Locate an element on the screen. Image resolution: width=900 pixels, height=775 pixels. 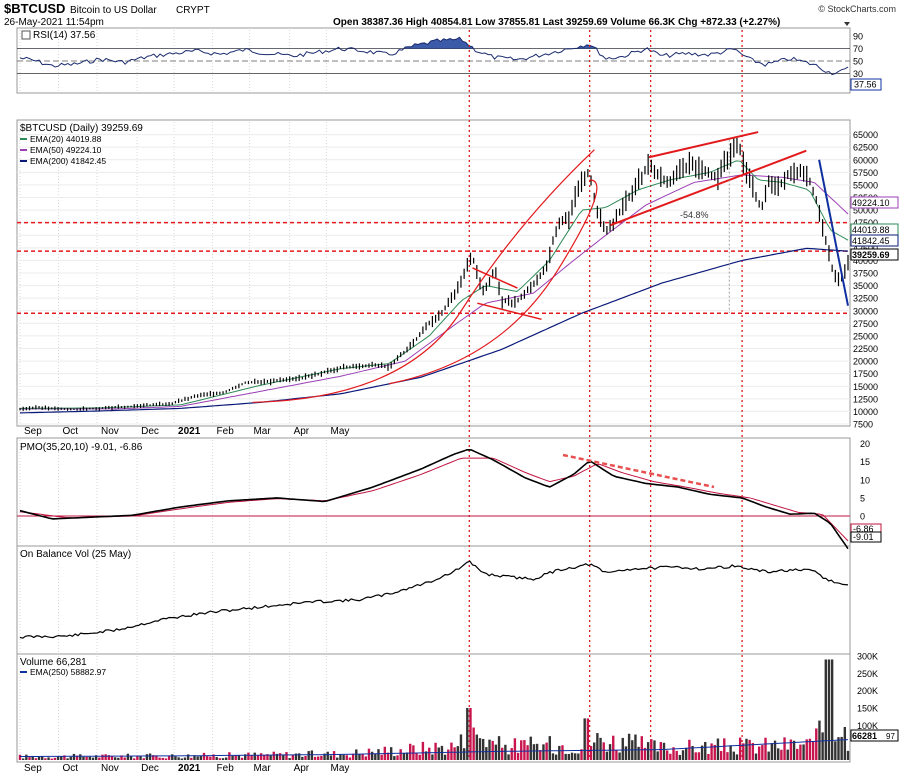
price-tick: 27500 is located at coordinates (865, 324).